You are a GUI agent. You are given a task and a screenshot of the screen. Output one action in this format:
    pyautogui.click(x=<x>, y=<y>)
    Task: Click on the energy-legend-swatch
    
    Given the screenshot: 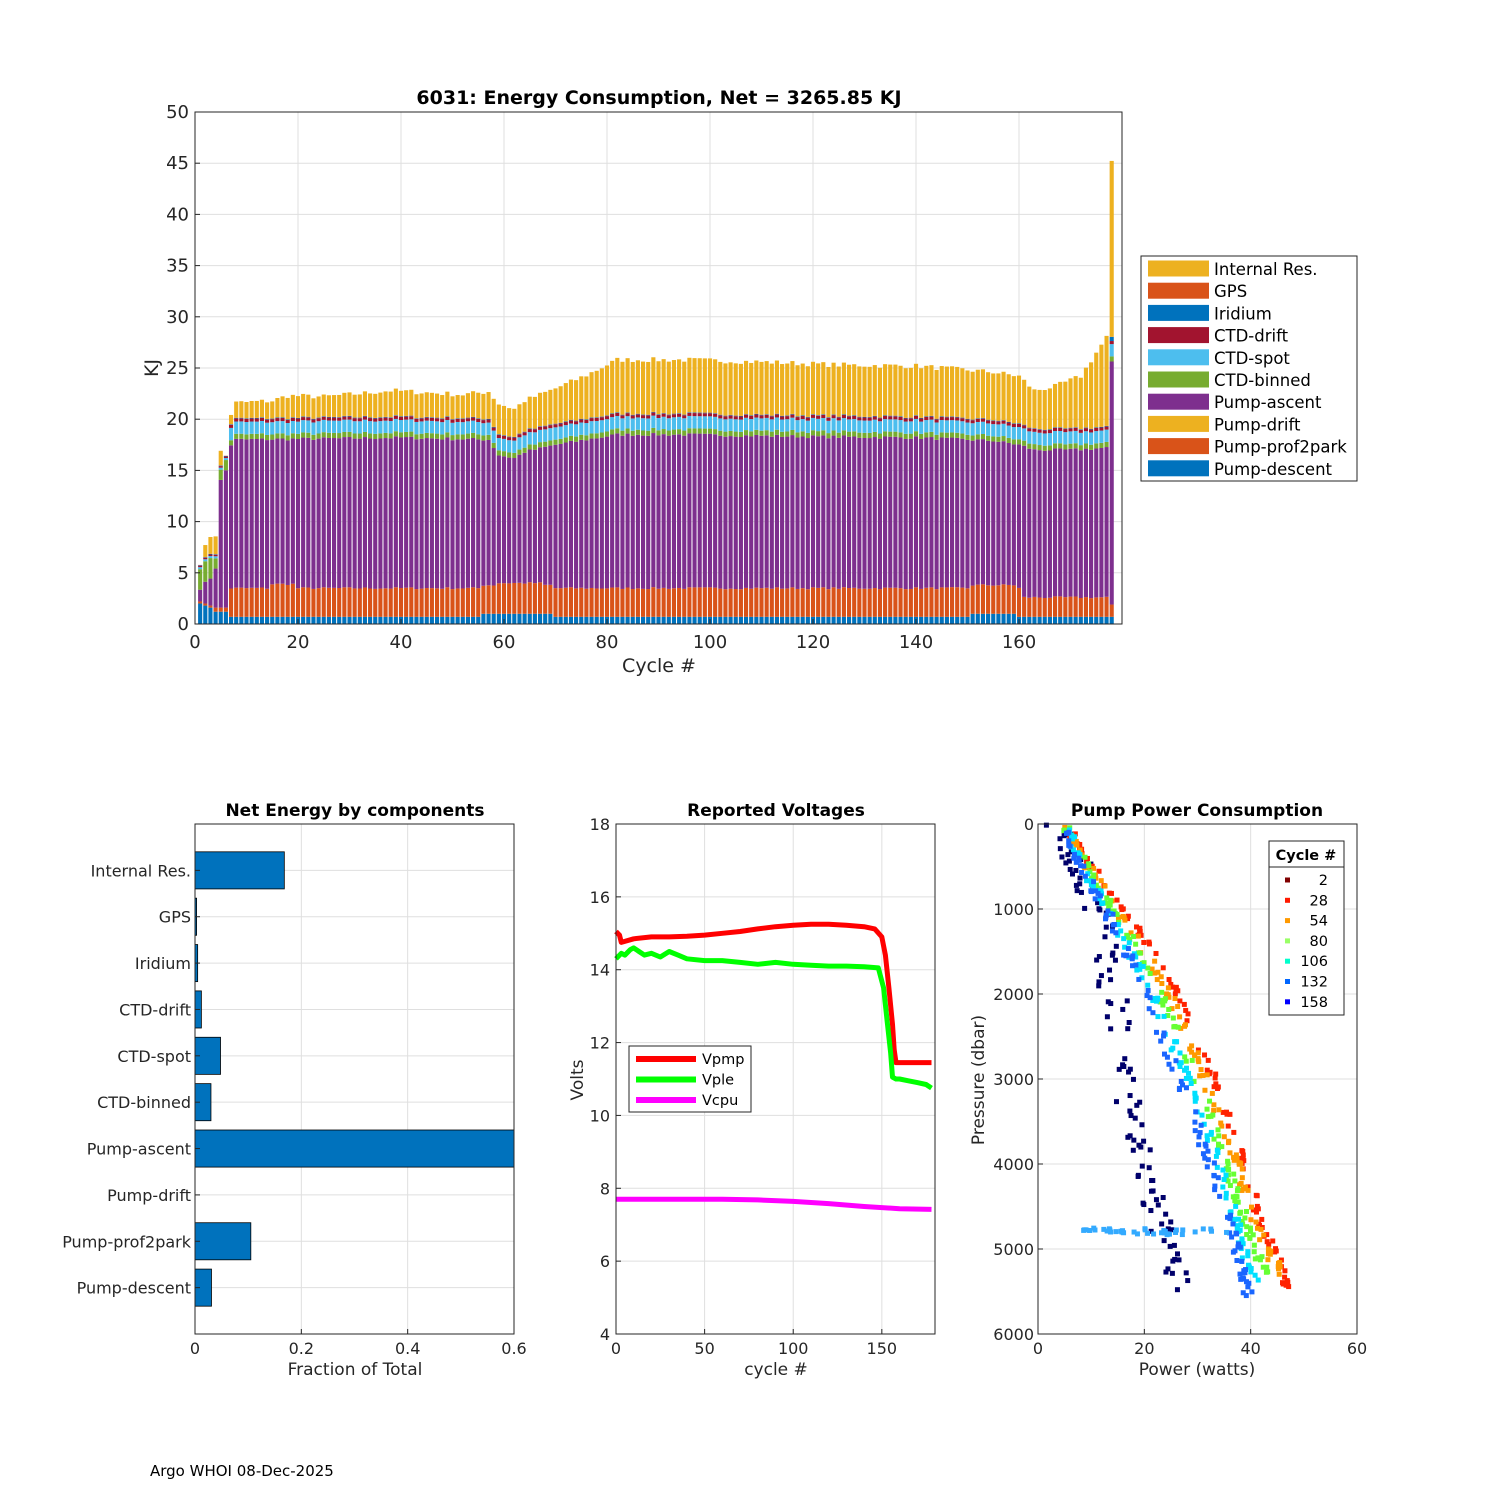 What is the action you would take?
    pyautogui.click(x=1178, y=312)
    